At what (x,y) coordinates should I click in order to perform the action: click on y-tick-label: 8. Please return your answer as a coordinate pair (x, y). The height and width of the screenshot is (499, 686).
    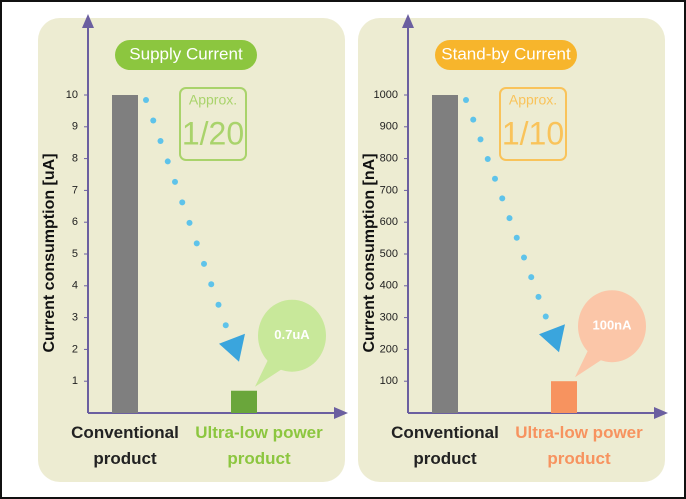
    Looking at the image, I should click on (75, 159).